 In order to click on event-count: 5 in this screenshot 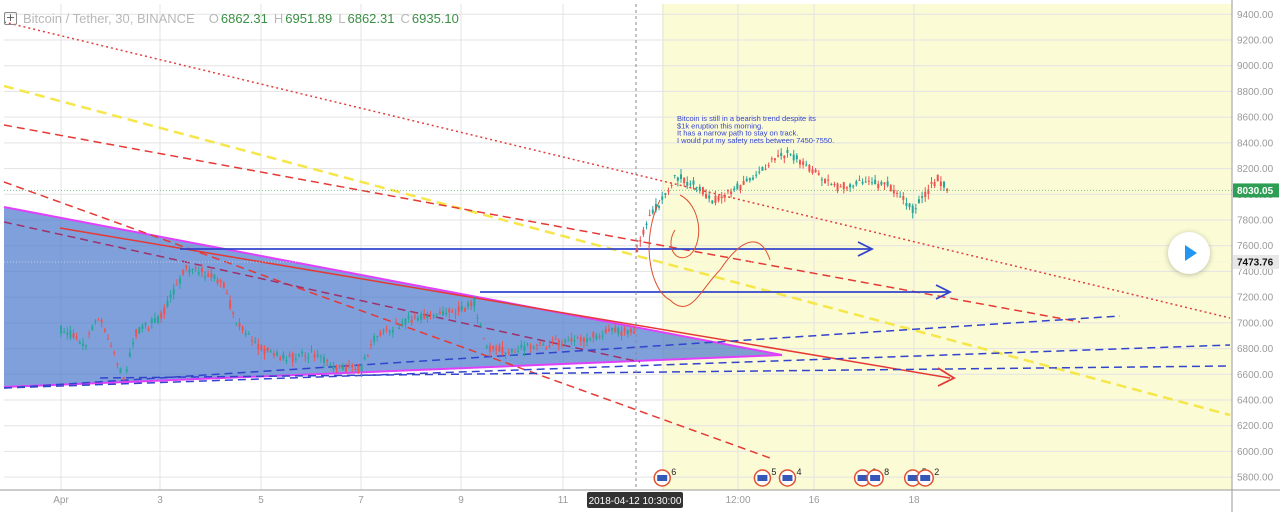, I will do `click(773, 472)`.